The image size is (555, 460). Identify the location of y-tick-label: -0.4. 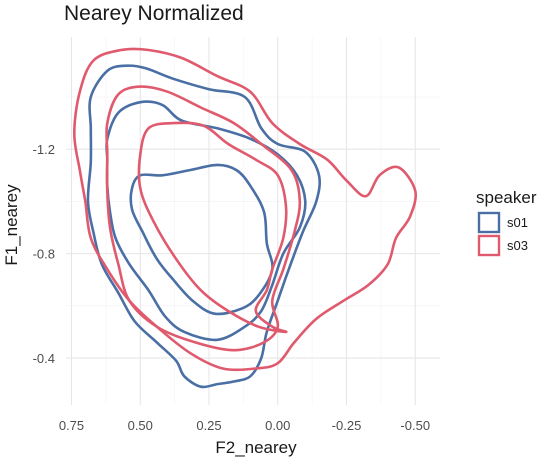
(44, 358).